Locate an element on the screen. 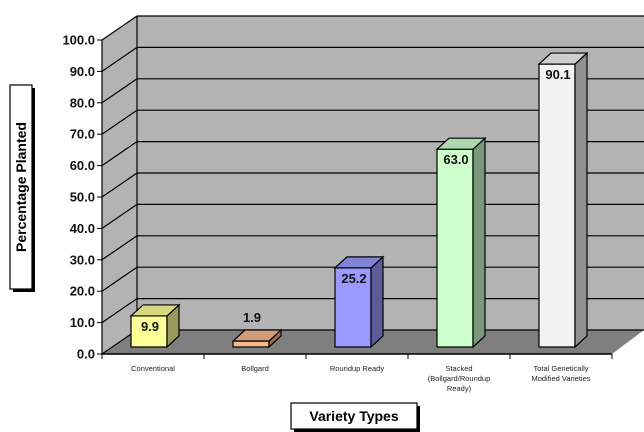  y-tick-label: 90.0 is located at coordinates (82, 71).